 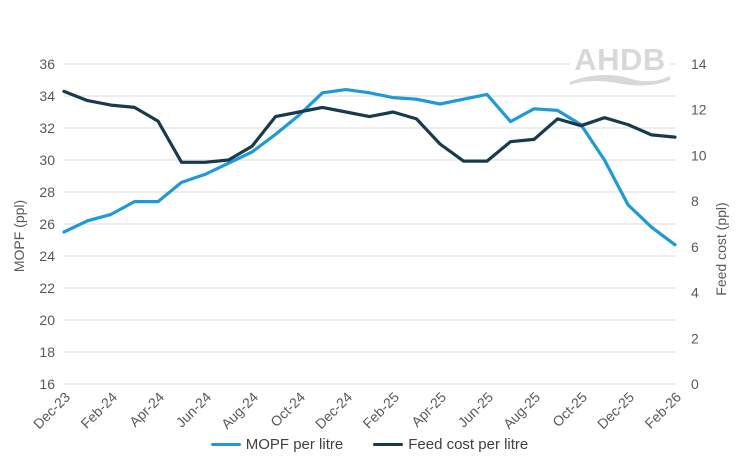 I want to click on left-axis-tick-label: 30, so click(x=47, y=160).